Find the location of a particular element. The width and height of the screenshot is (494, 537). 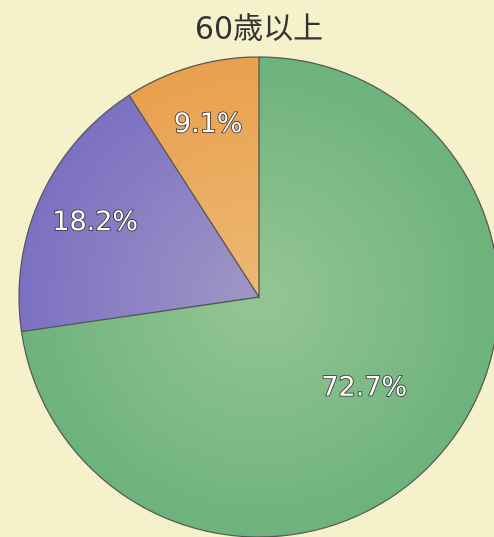

chart-title: 60歳以上 is located at coordinates (259, 29).